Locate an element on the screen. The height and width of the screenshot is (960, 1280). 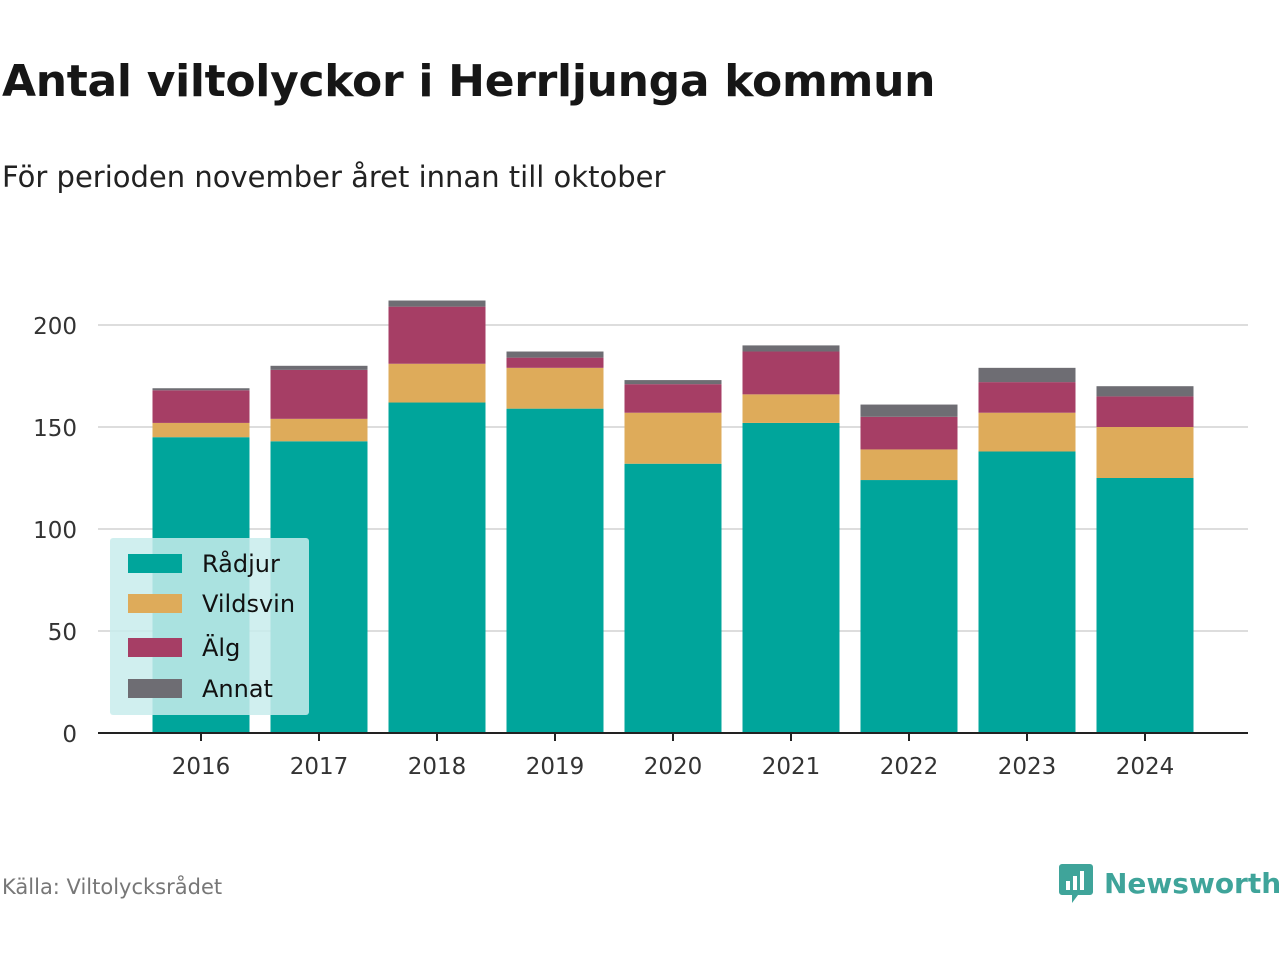
x-tick-label: 2020 is located at coordinates (673, 767).